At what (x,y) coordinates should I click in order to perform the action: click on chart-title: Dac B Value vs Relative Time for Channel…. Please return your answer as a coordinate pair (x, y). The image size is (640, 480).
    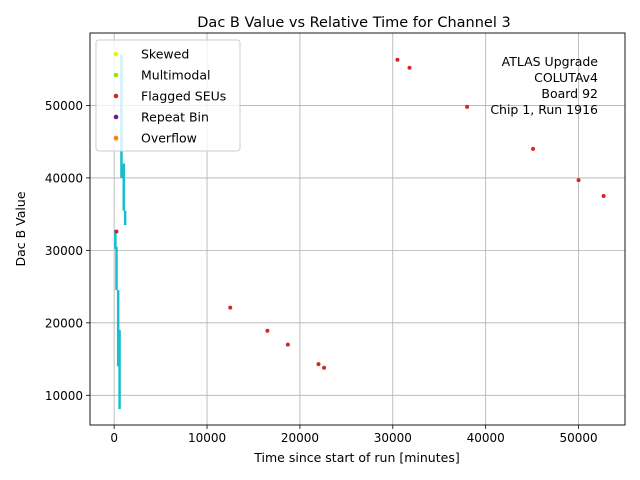
    Looking at the image, I should click on (353, 23).